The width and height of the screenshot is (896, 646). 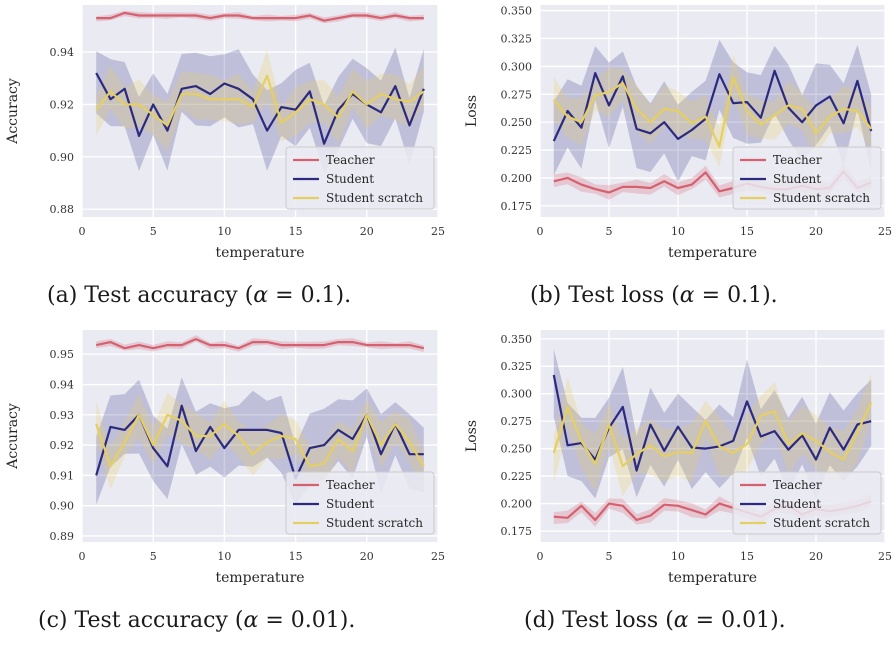 I want to click on y-tick-label: 0.93, so click(x=62, y=415).